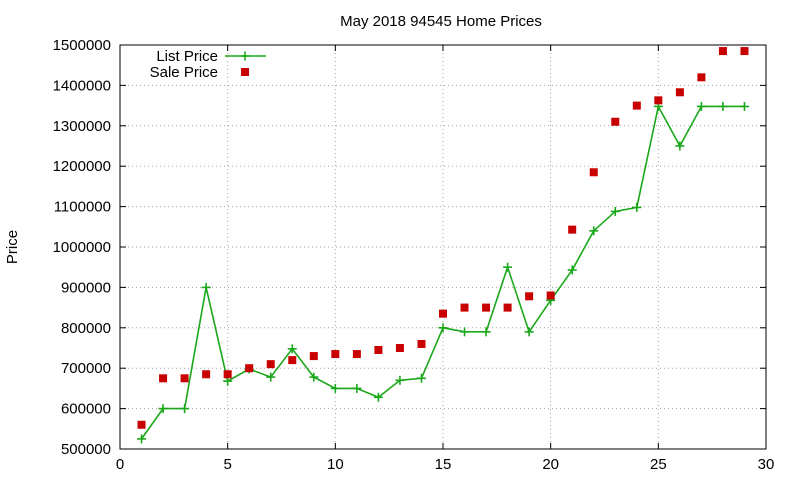 Image resolution: width=800 pixels, height=480 pixels. Describe the element at coordinates (227, 464) in the screenshot. I see `x-tick-label: 5` at that location.